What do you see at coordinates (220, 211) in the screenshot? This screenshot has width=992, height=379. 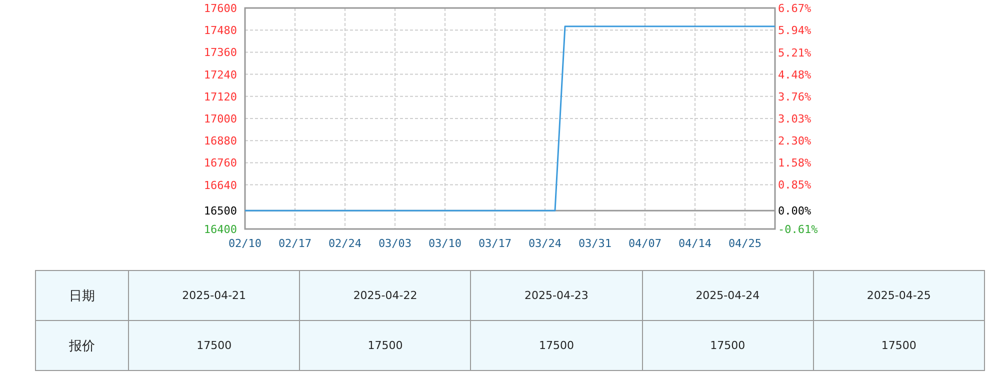 I see `y-tick-label: 16500` at bounding box center [220, 211].